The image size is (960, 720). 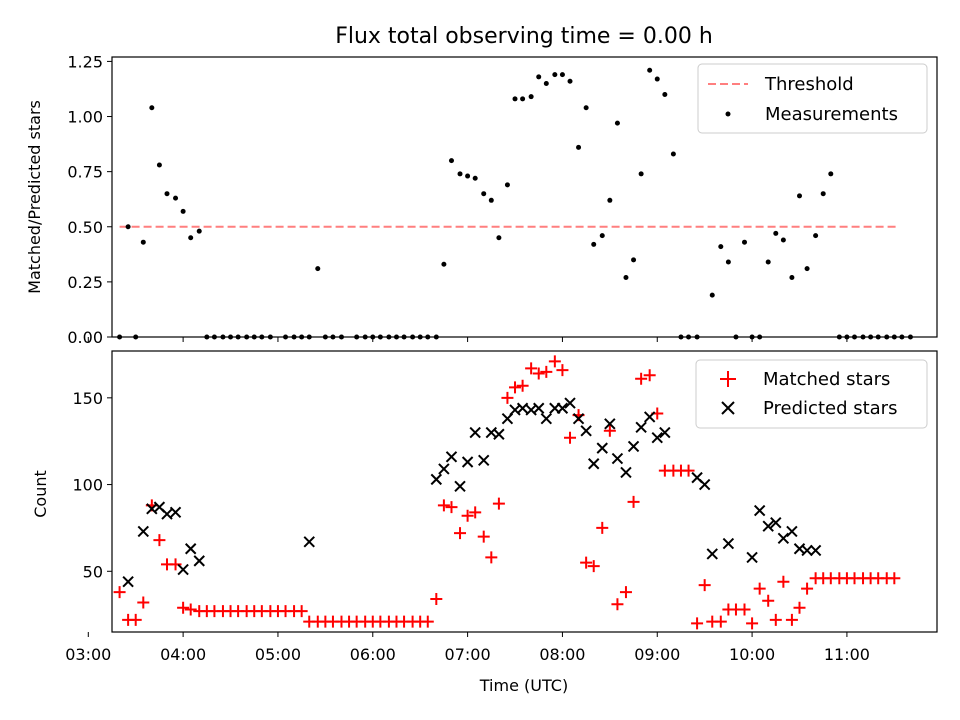 I want to click on legend-measurements-marker, so click(x=728, y=114).